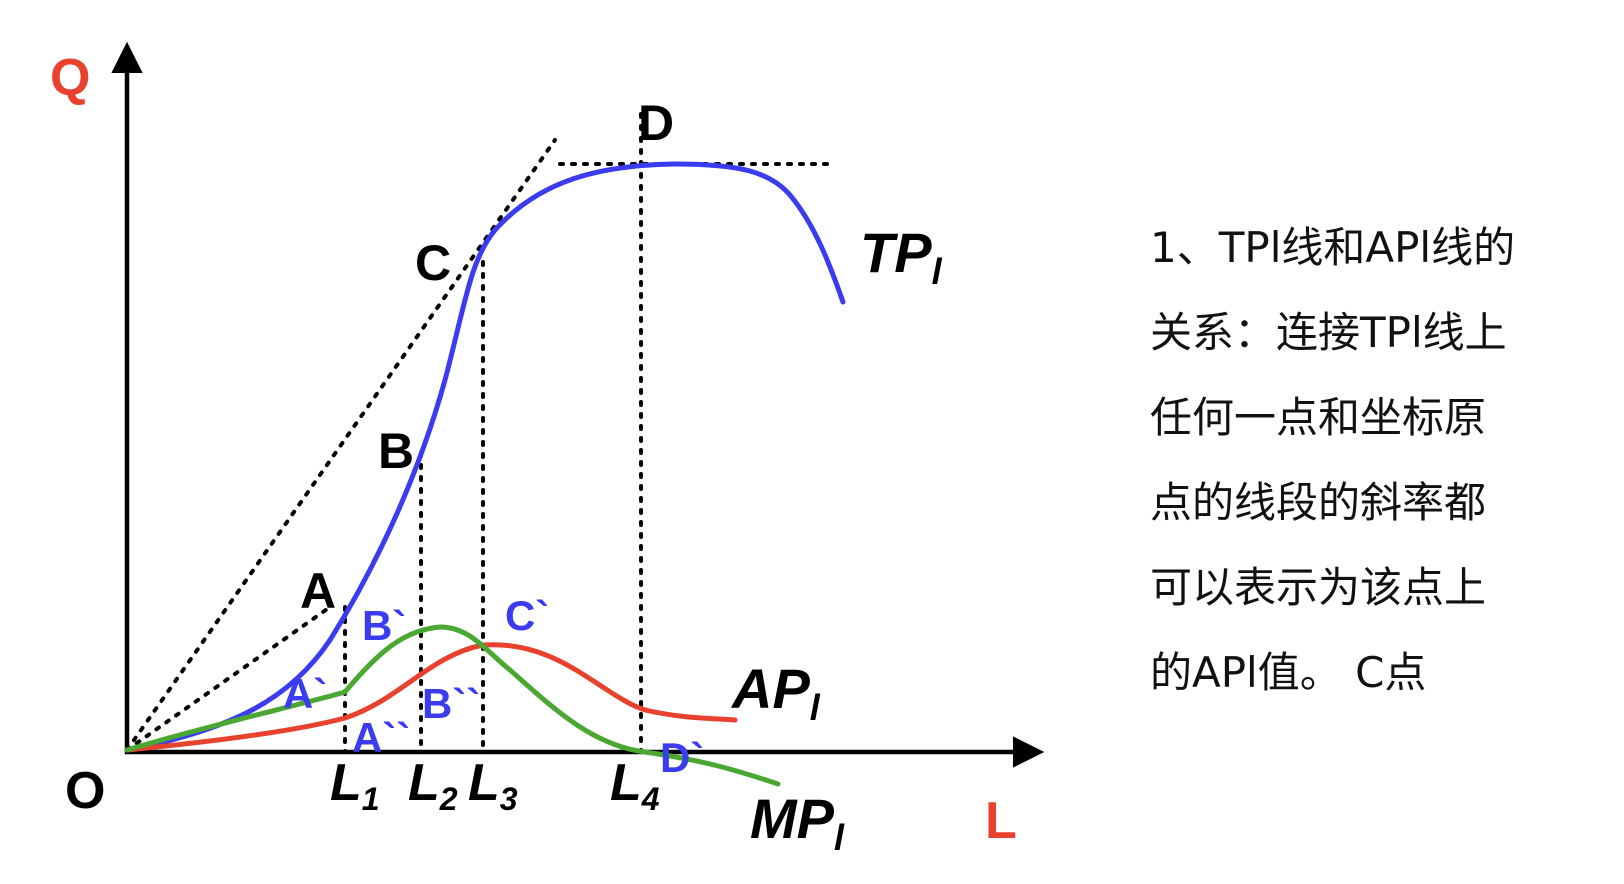 This screenshot has height=884, width=1624. What do you see at coordinates (656, 123) in the screenshot?
I see `point-d: D` at bounding box center [656, 123].